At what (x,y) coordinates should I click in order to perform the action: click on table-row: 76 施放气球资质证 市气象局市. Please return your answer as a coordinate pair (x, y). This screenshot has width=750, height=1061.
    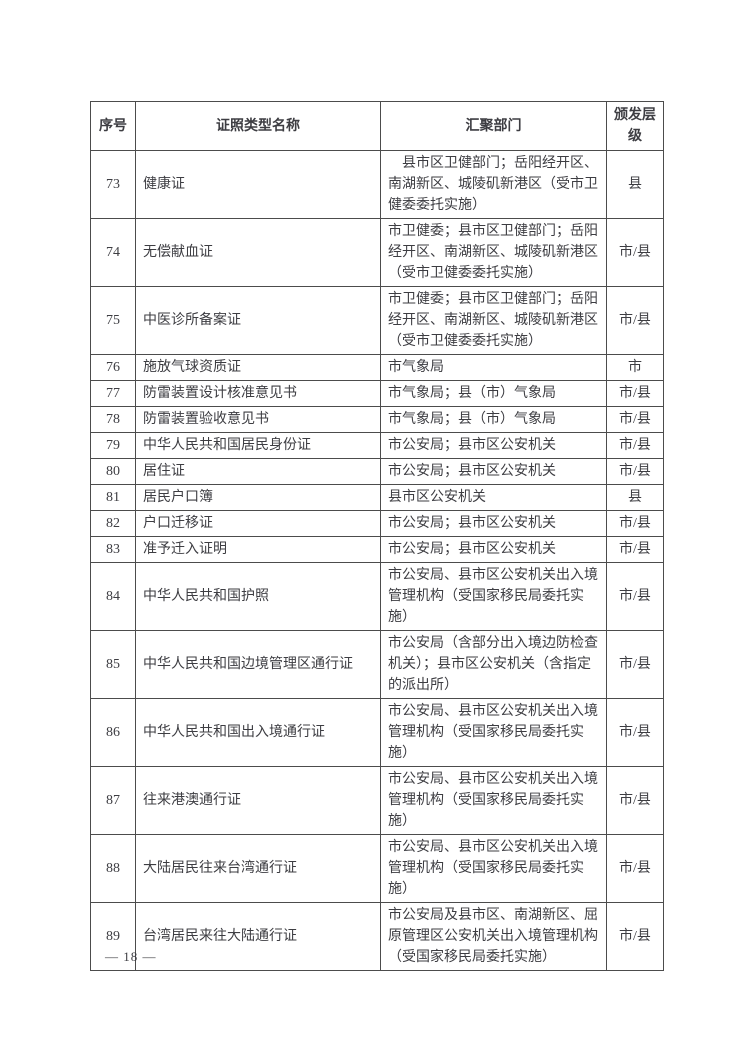
    Looking at the image, I should click on (377, 367).